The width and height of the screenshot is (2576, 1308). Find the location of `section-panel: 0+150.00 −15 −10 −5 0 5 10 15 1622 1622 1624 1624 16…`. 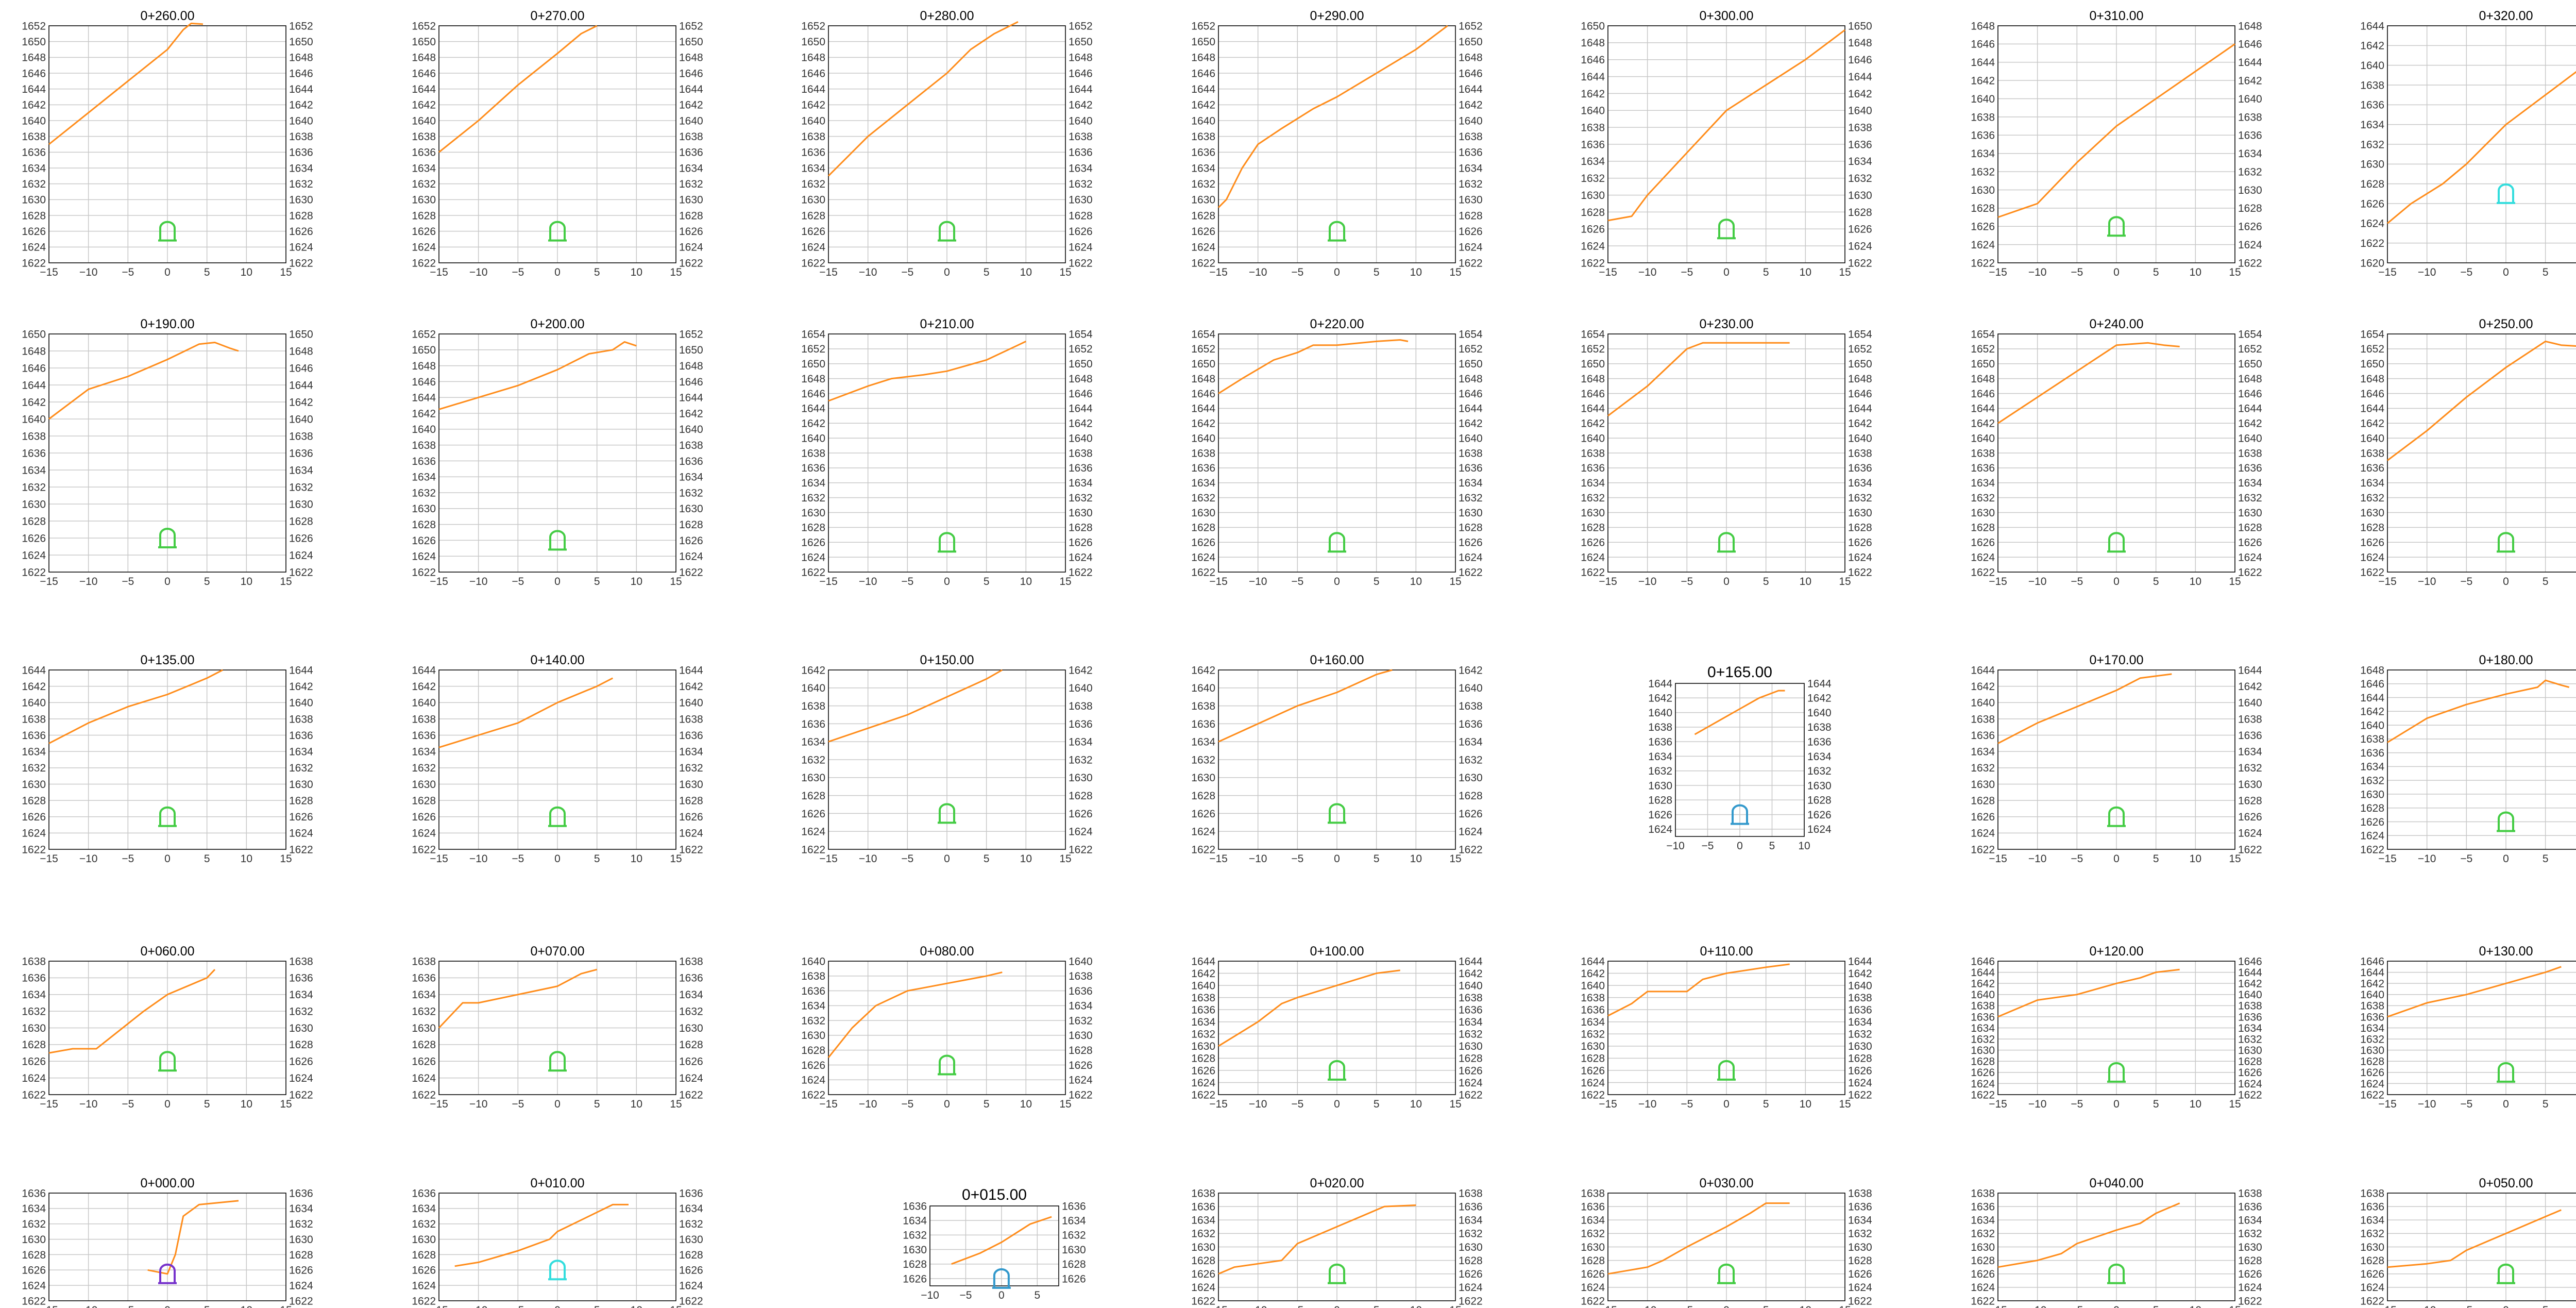

section-panel: 0+150.00 −15 −10 −5 0 5 10 15 1622 1622 1624 1624 16… is located at coordinates (947, 759).